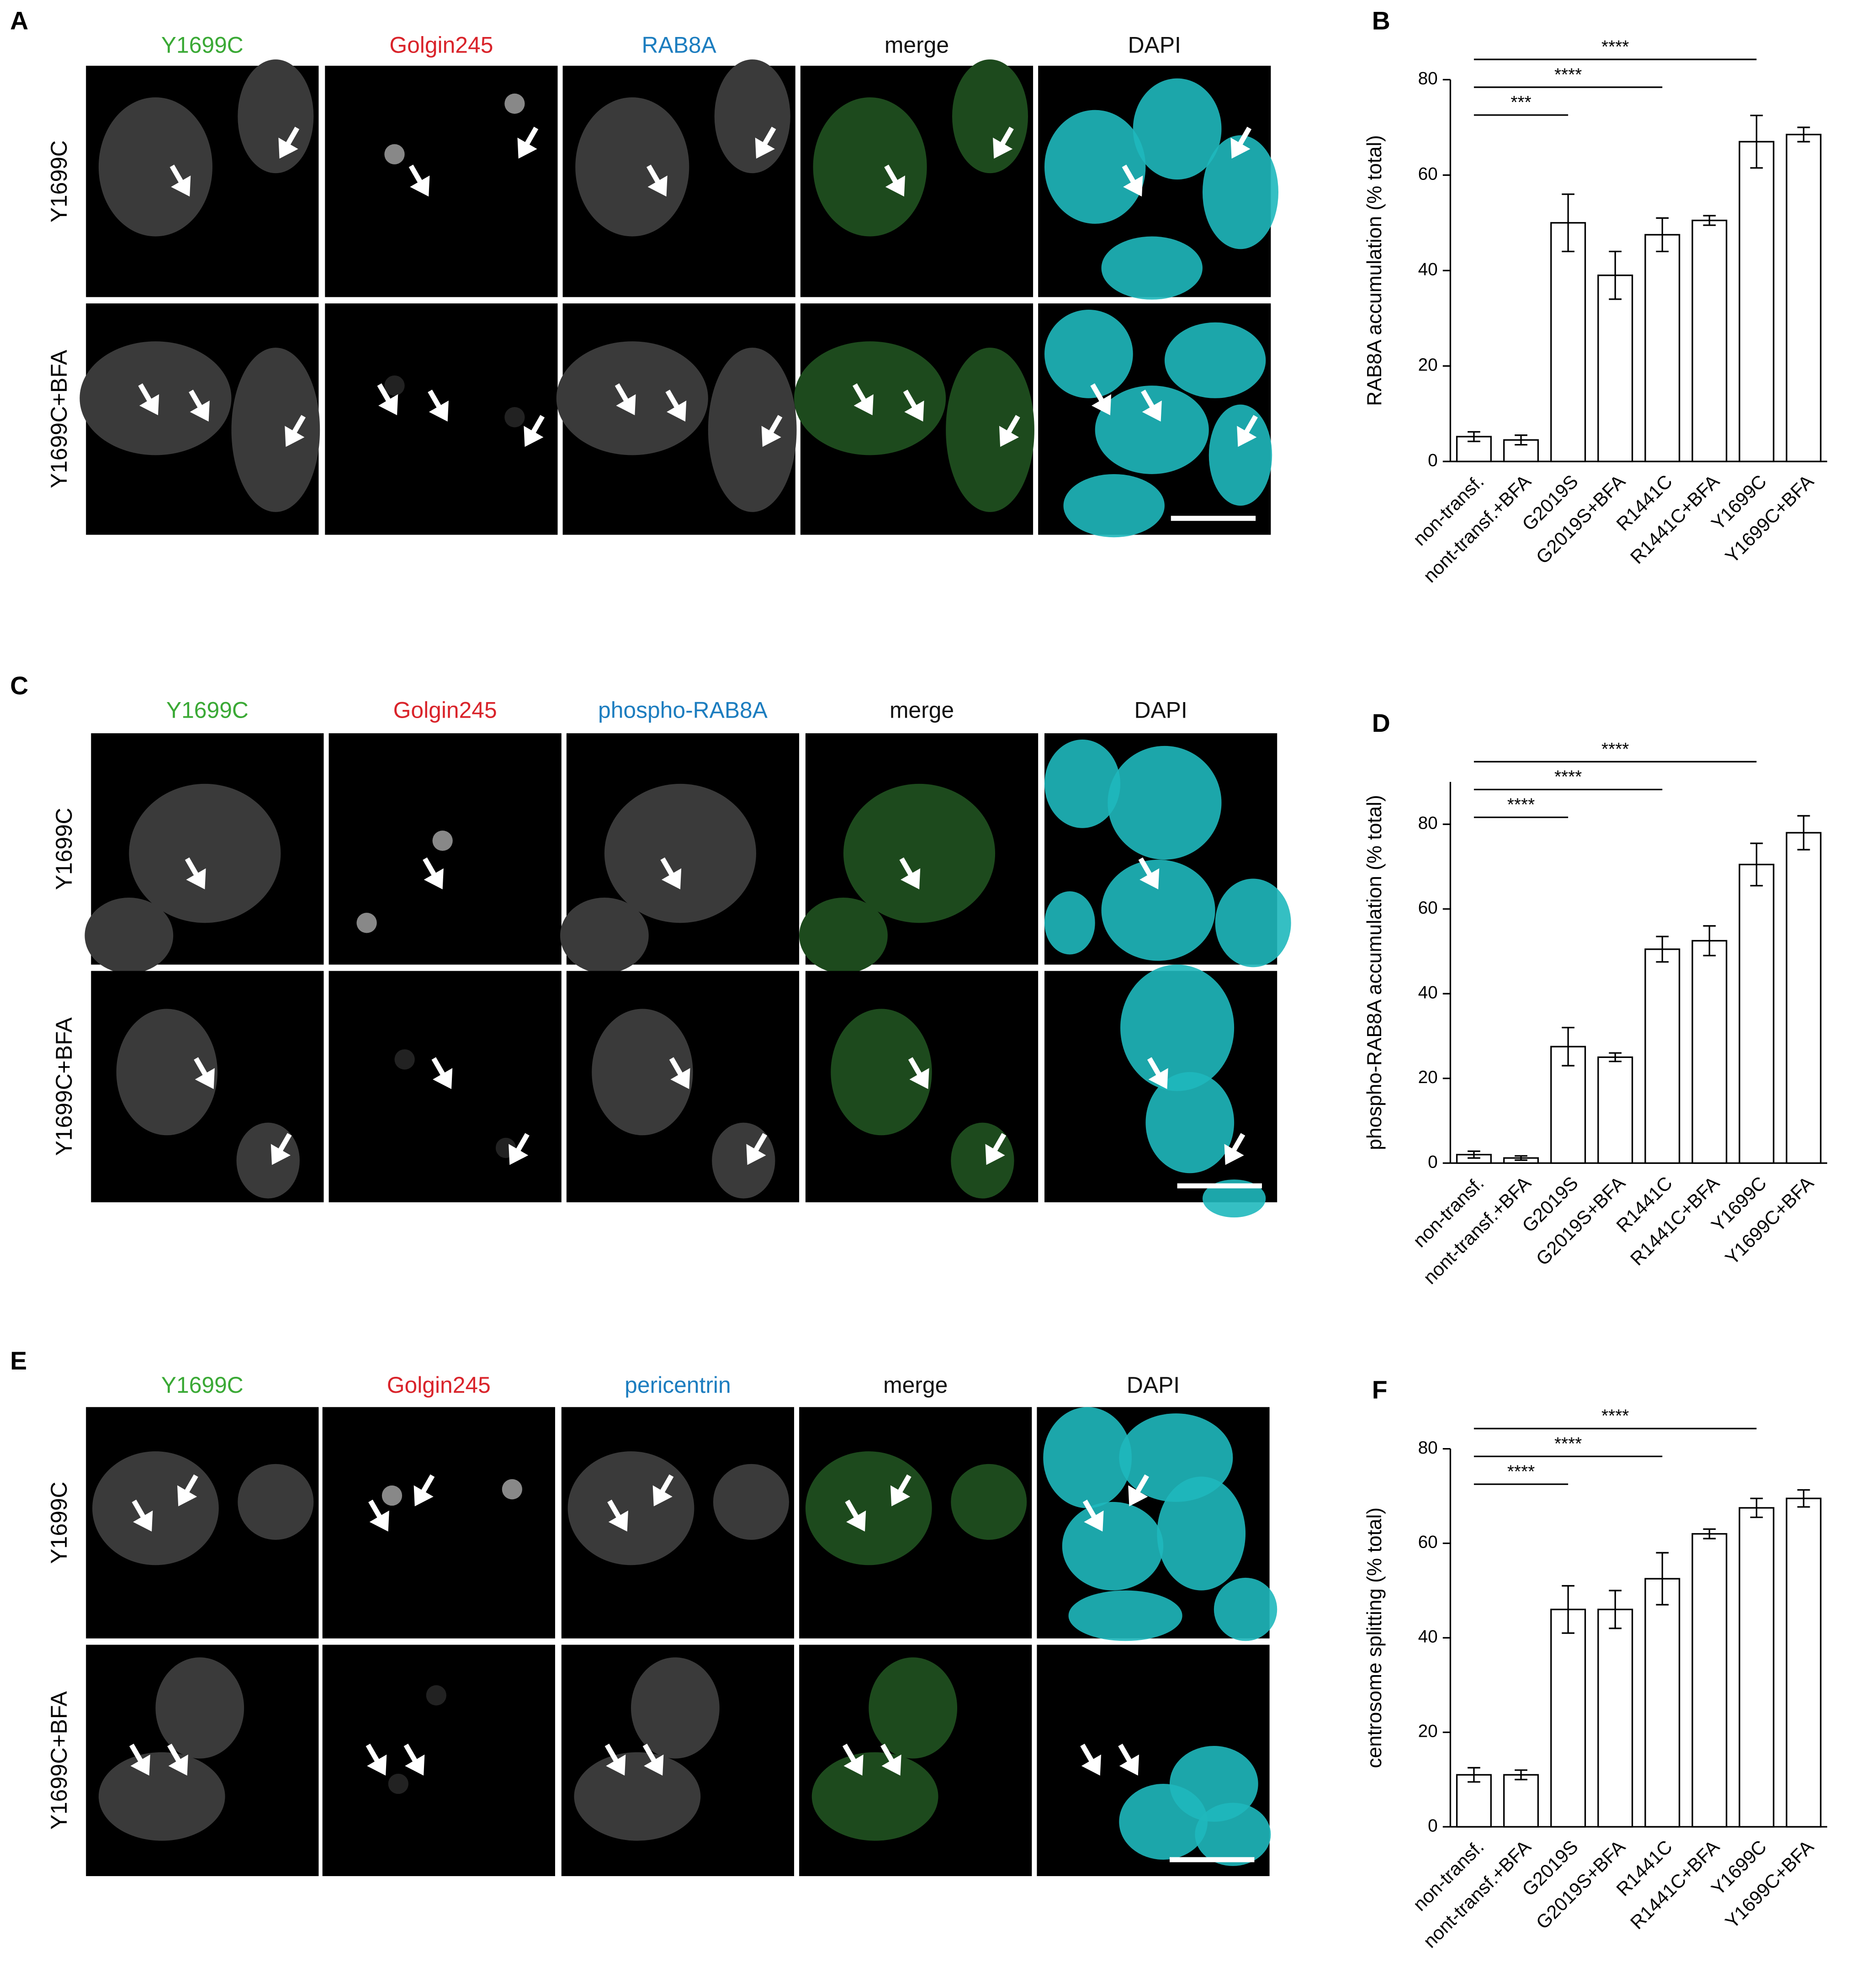 This screenshot has height=1988, width=1855. I want to click on y-tick-label: 60, so click(1428, 1543).